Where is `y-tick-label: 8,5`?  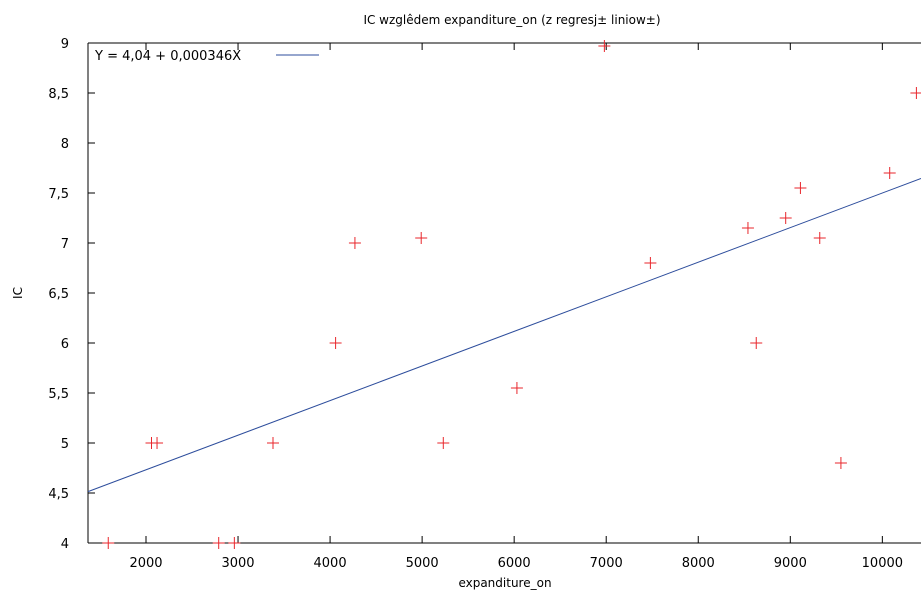 y-tick-label: 8,5 is located at coordinates (58, 94).